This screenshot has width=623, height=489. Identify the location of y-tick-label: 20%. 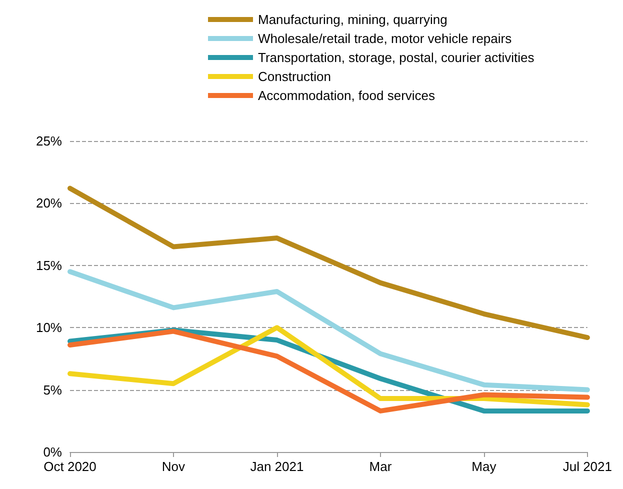
(49, 203).